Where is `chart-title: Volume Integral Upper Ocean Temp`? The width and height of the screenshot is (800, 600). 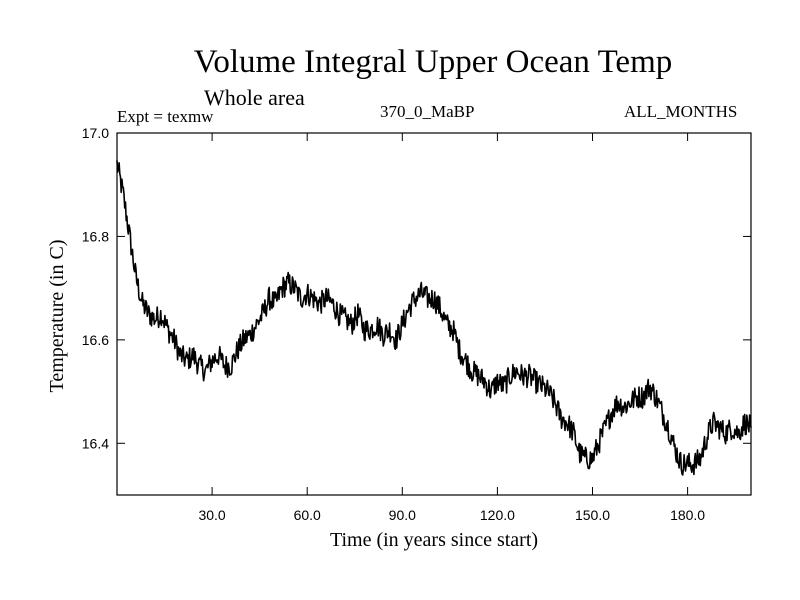 chart-title: Volume Integral Upper Ocean Temp is located at coordinates (433, 62).